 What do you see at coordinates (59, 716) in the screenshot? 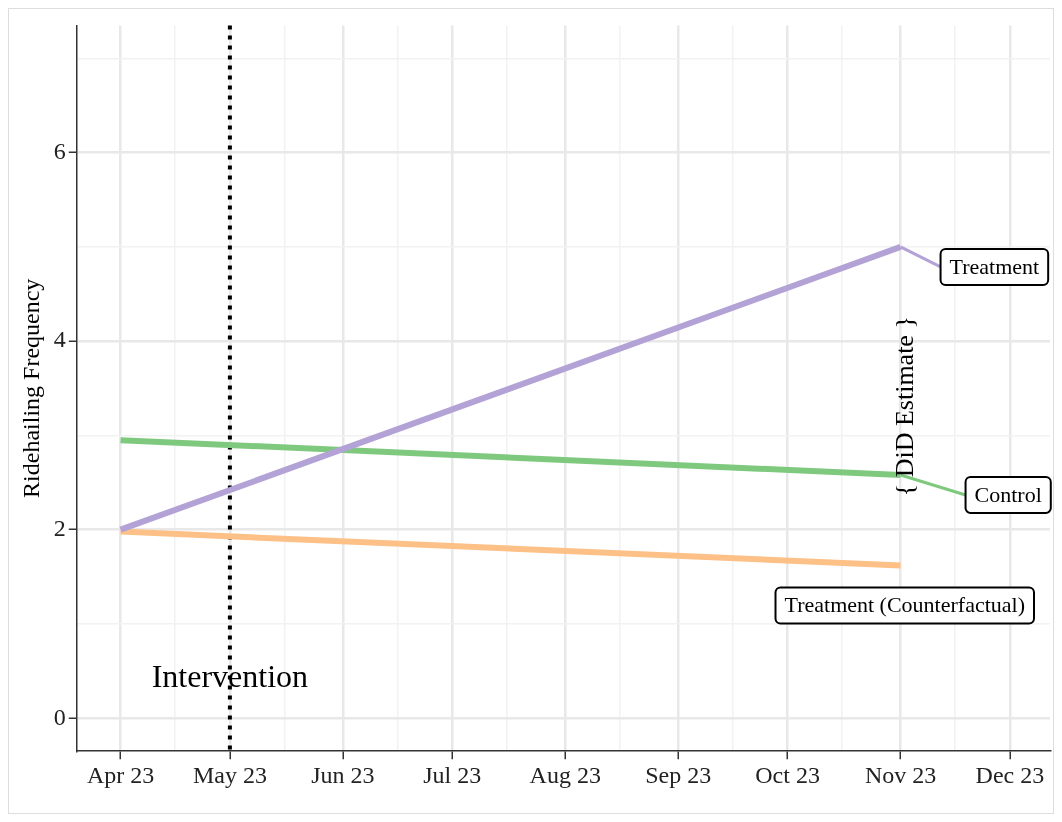
I see `y-tick-label: 0` at bounding box center [59, 716].